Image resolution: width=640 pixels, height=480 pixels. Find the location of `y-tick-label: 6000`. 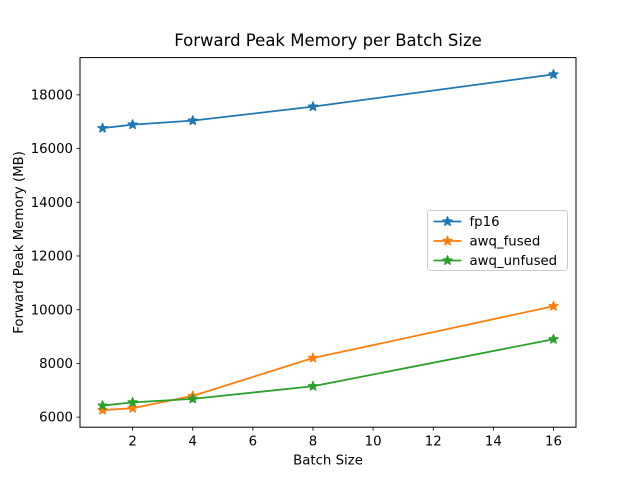

y-tick-label: 6000 is located at coordinates (56, 418).